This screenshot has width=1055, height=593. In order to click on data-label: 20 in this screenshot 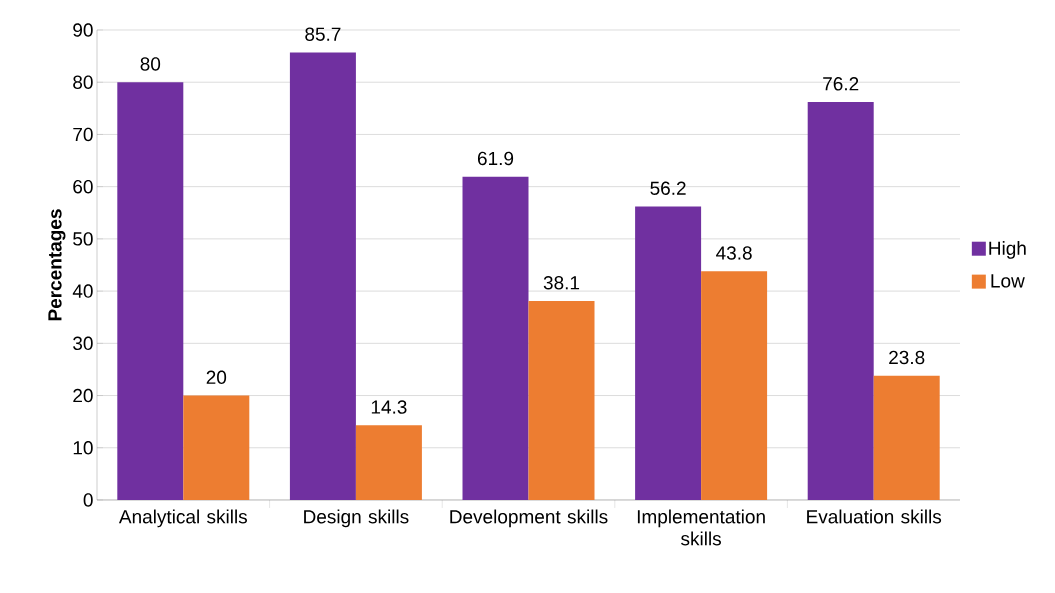, I will do `click(216, 377)`.